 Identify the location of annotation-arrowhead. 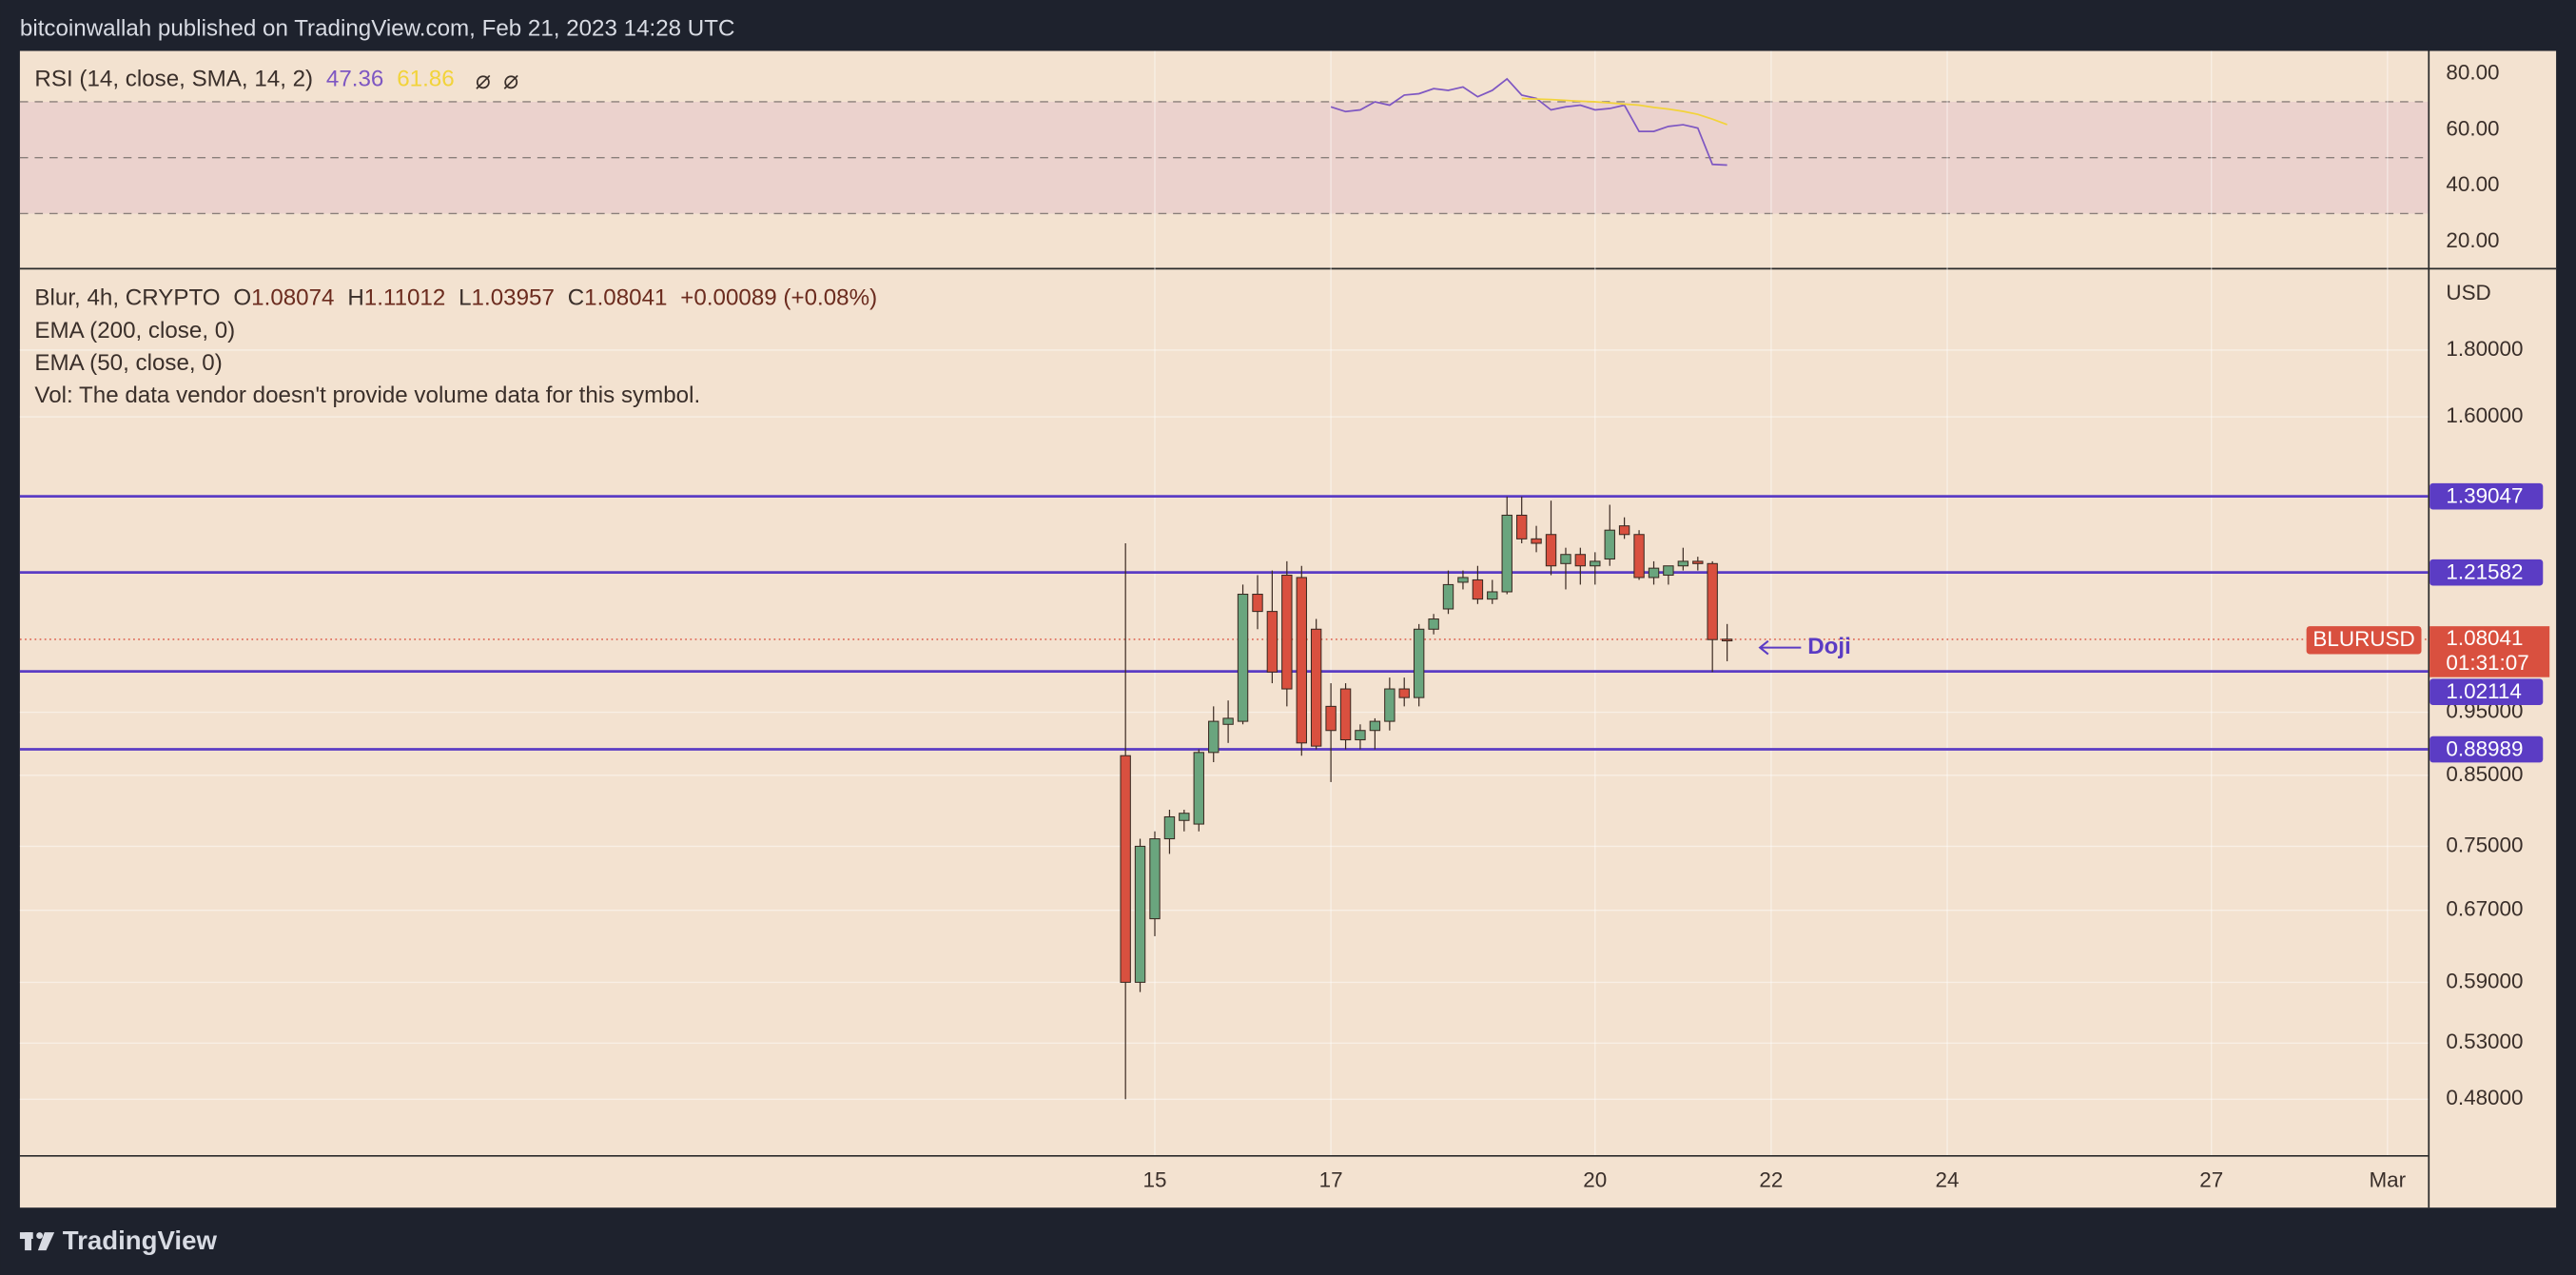
(1764, 647).